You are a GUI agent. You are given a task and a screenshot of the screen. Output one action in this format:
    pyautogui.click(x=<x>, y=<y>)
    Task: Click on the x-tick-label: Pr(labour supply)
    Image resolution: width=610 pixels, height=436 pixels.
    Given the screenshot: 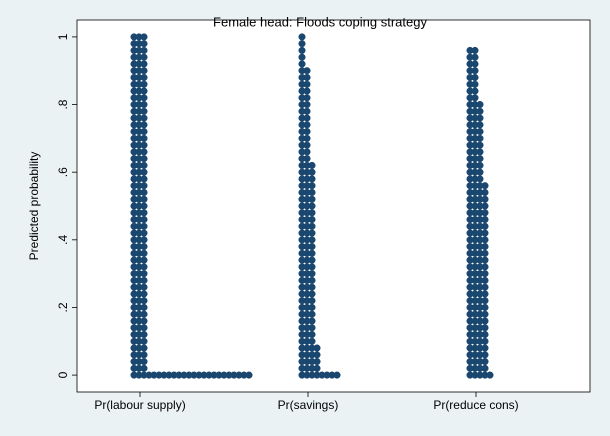 What is the action you would take?
    pyautogui.click(x=139, y=405)
    